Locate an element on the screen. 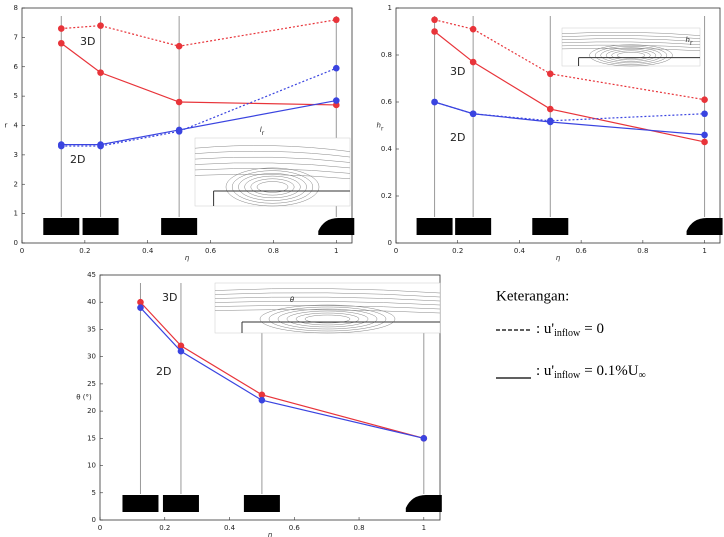 The image size is (724, 537). inset-frame is located at coordinates (631, 47).